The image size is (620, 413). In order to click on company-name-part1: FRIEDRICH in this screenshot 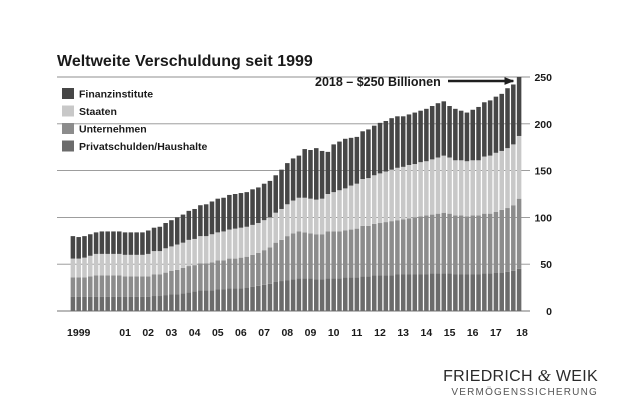, I will do `click(488, 376)`.